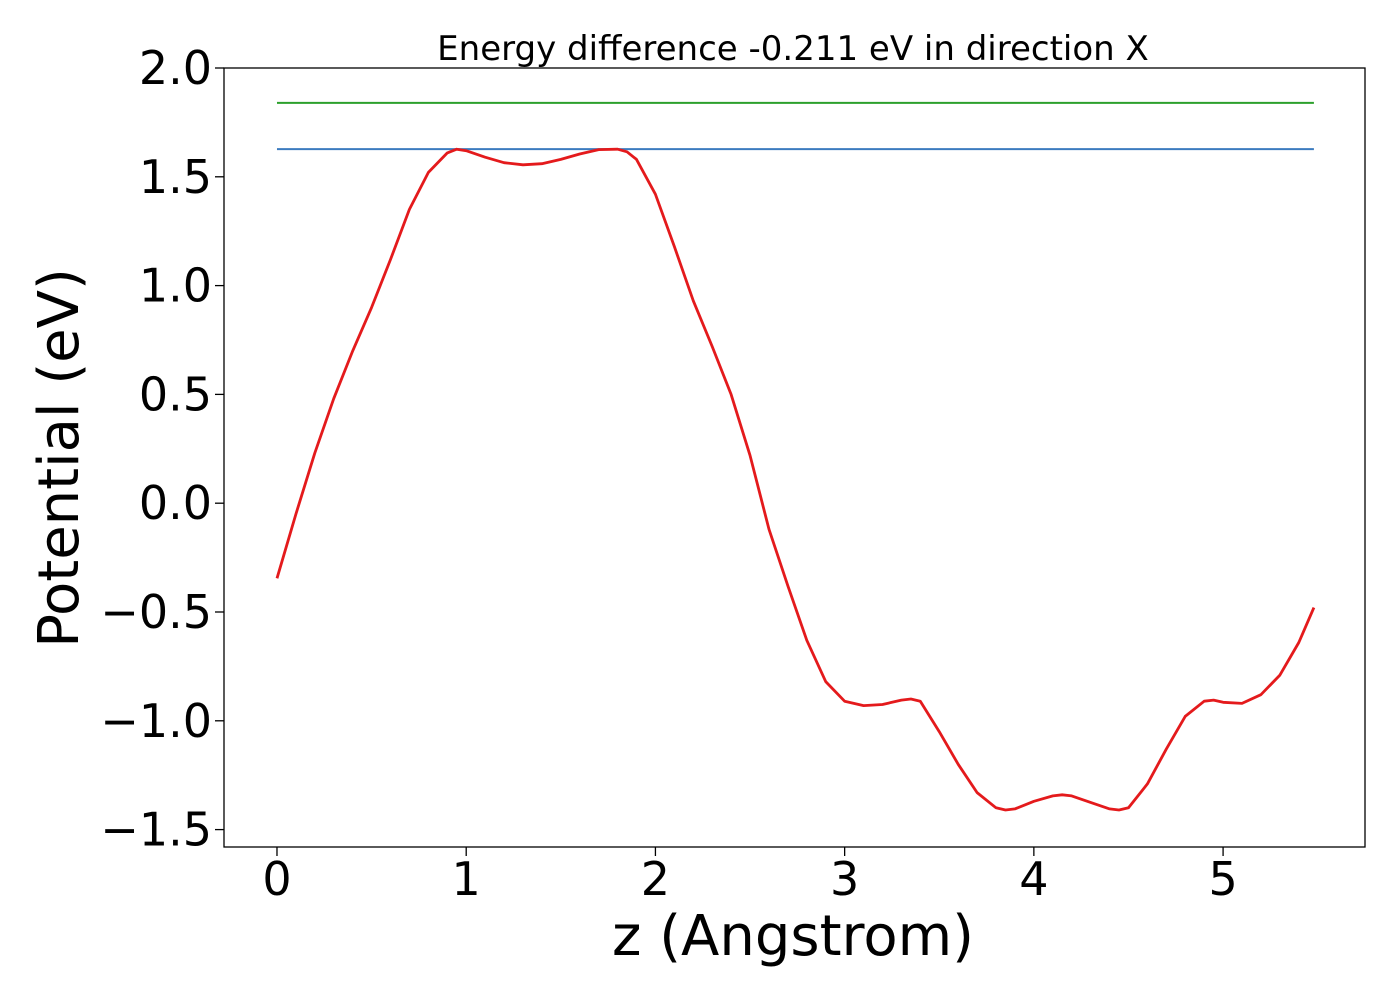 Image resolution: width=1400 pixels, height=1000 pixels. What do you see at coordinates (655, 879) in the screenshot?
I see `x-tick-label: 2` at bounding box center [655, 879].